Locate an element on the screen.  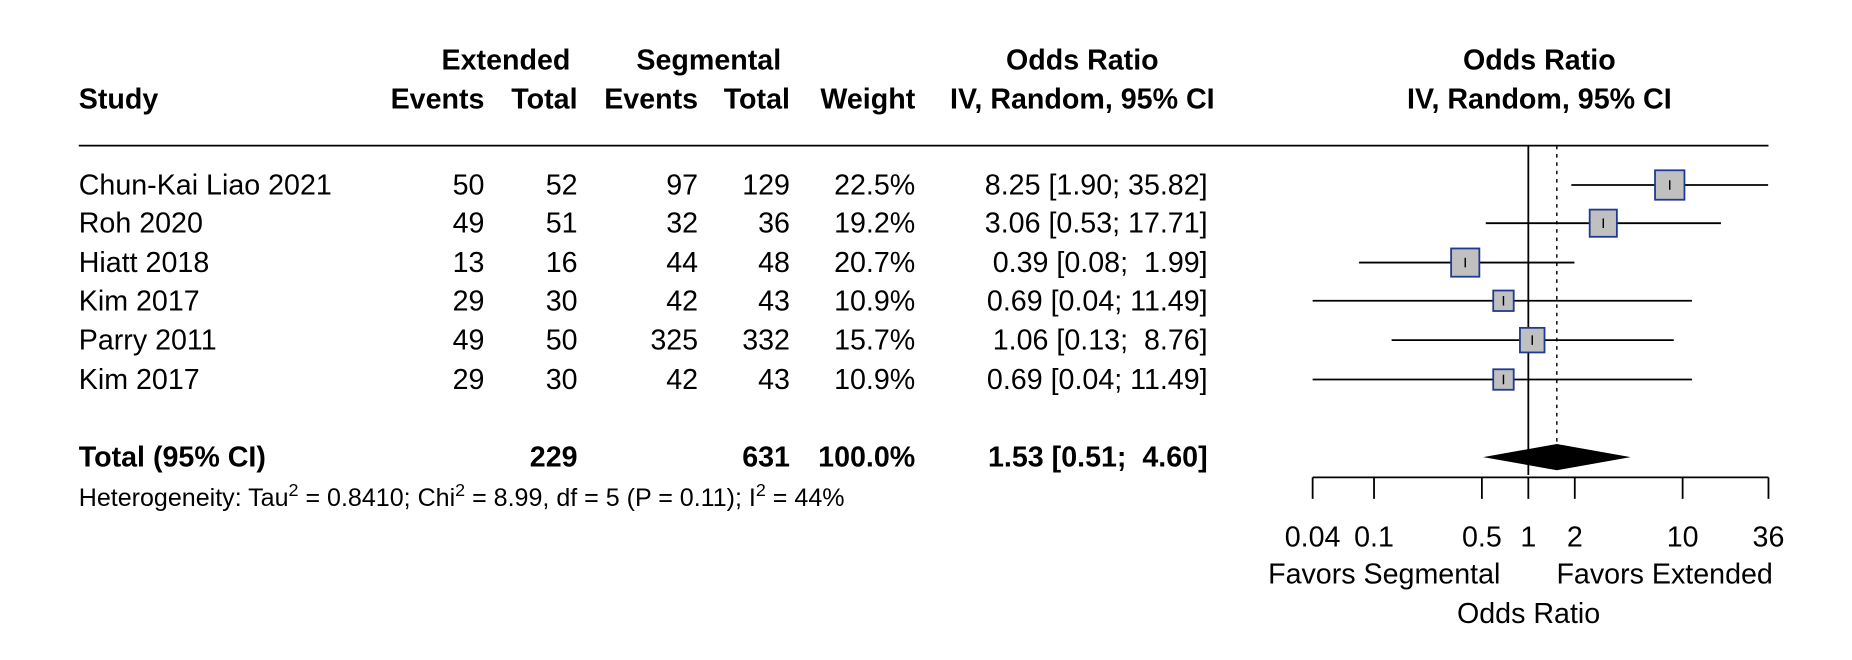
cell: 100.0% is located at coordinates (866, 458).